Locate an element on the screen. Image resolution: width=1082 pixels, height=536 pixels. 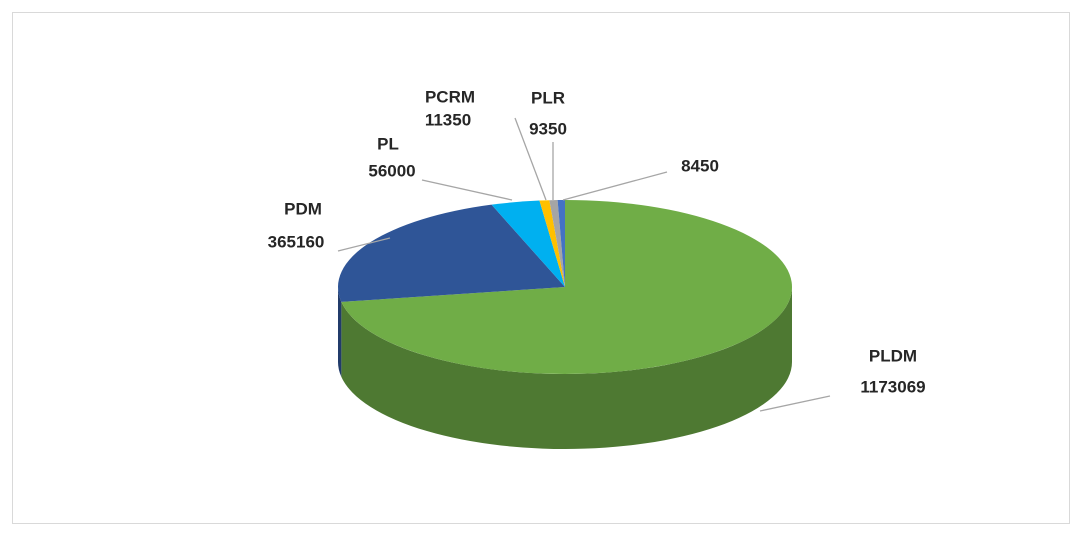
category-label: PDM is located at coordinates (303, 208).